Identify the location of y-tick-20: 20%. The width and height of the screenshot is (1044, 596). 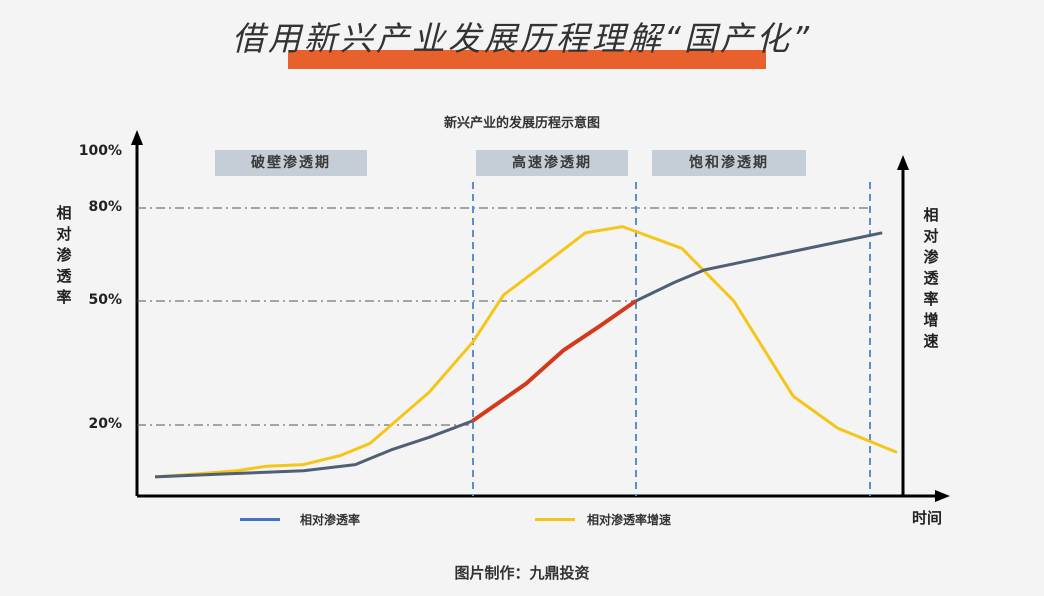
(105, 424).